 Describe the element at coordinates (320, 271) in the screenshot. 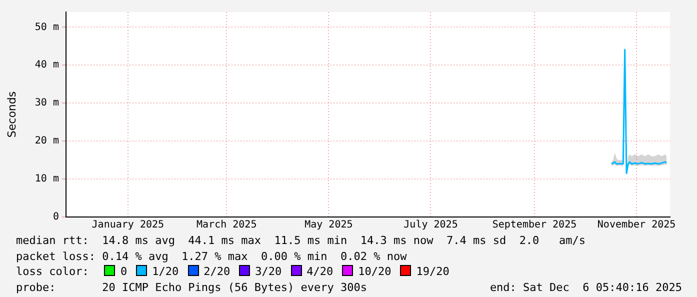

I see `legend-label: 4/20` at that location.